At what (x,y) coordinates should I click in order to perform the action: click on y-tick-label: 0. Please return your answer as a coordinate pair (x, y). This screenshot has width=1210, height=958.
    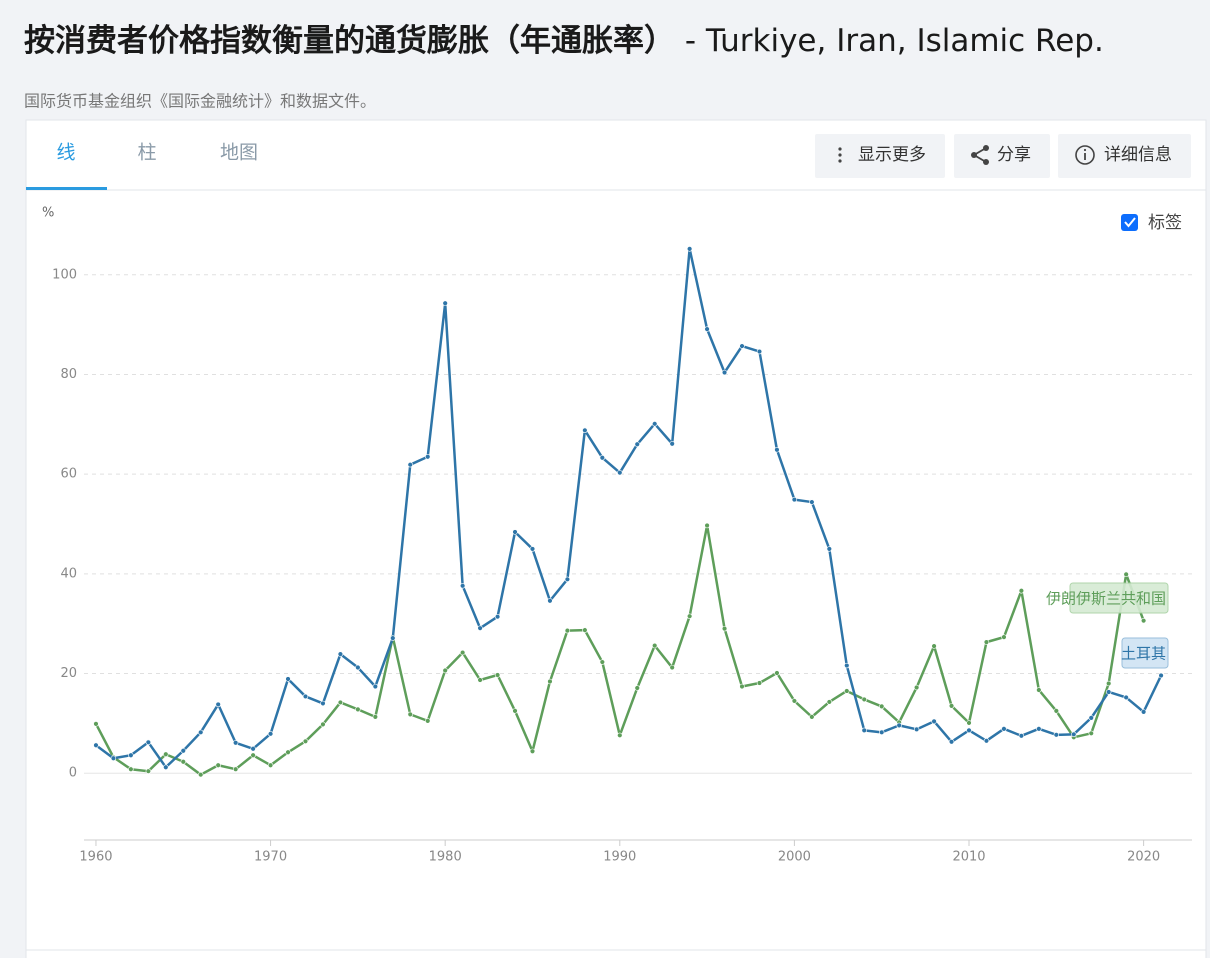
    Looking at the image, I should click on (73, 773).